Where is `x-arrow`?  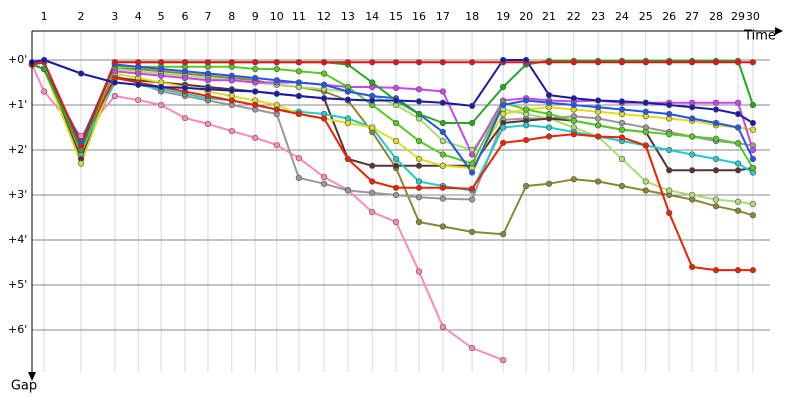
x-arrow is located at coordinates (779, 31).